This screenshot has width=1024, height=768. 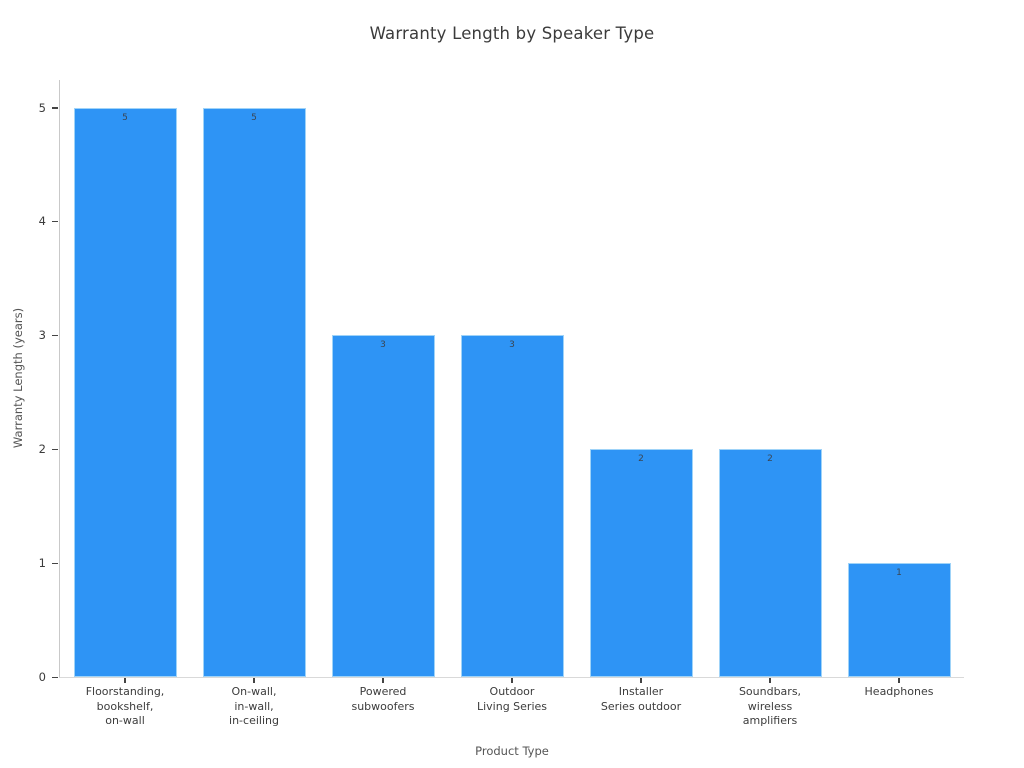 What do you see at coordinates (512, 33) in the screenshot?
I see `chart-title: Warranty Length by Speaker Type` at bounding box center [512, 33].